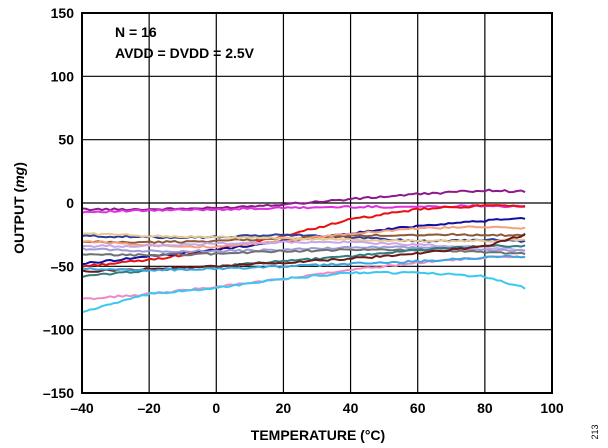  What do you see at coordinates (82, 408) in the screenshot?
I see `x-tick-label: –40` at bounding box center [82, 408].